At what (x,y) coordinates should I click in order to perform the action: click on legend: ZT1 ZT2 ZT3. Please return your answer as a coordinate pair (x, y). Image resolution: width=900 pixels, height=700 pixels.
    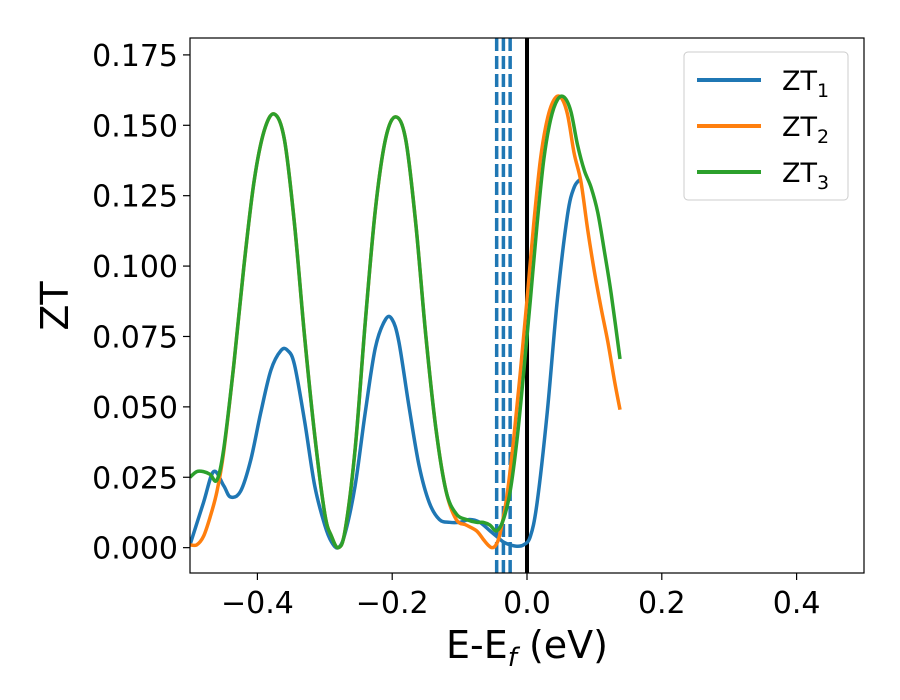
    Looking at the image, I should click on (766, 126).